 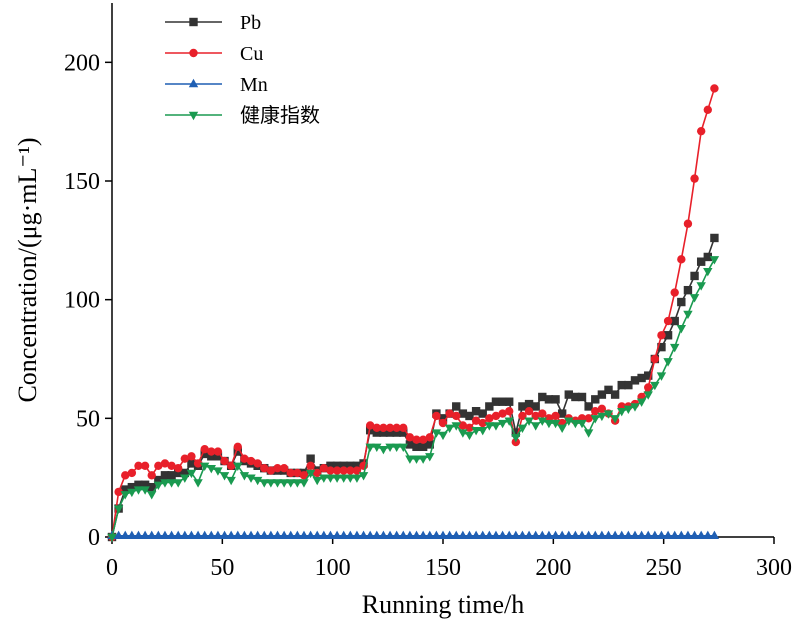 I want to click on y-tick-label: 50, so click(x=88, y=419).